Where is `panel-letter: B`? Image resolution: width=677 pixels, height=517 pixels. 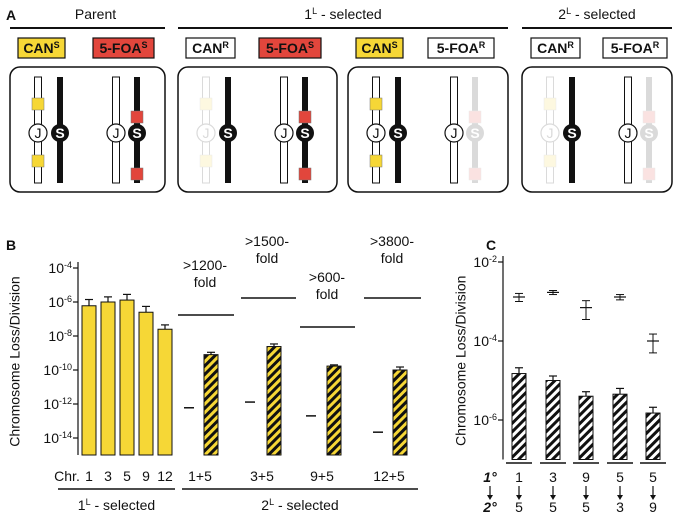 panel-letter: B is located at coordinates (11, 245).